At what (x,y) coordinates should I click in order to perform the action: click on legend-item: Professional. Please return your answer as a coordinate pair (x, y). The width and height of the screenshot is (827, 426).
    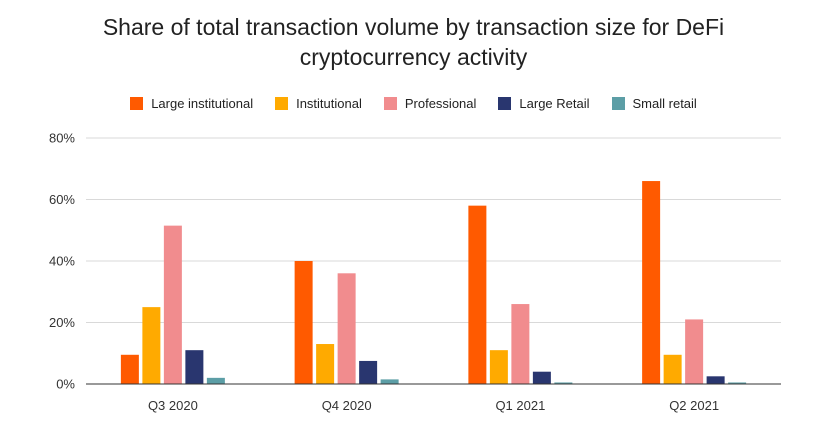
    Looking at the image, I should click on (430, 103).